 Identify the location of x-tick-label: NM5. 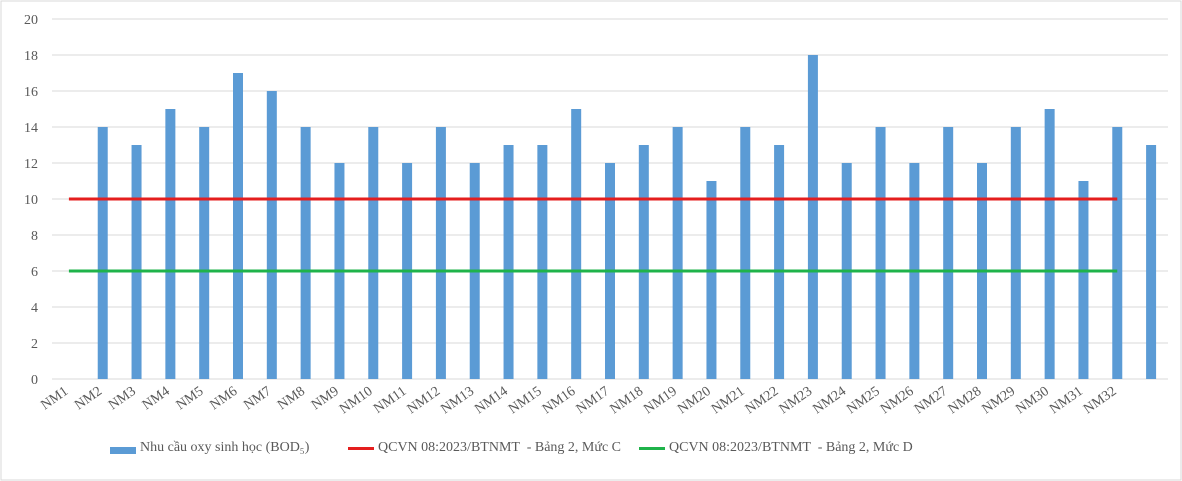
(190, 398).